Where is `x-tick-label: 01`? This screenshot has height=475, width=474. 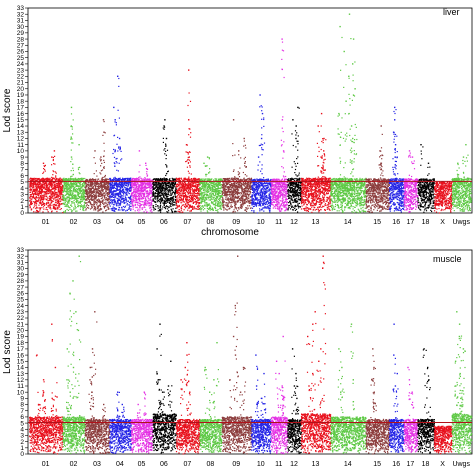 x-tick-label: 01 is located at coordinates (46, 222).